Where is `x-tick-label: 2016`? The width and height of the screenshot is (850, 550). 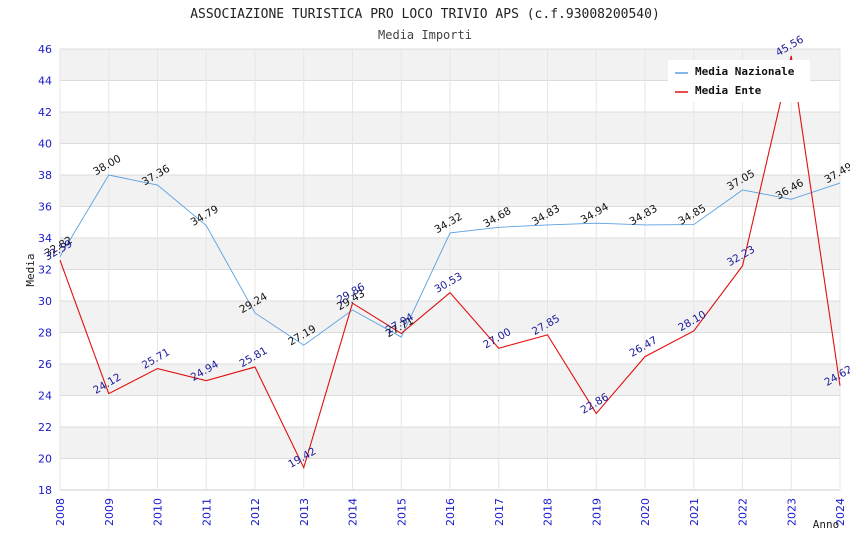 x-tick-label: 2016 is located at coordinates (450, 512).